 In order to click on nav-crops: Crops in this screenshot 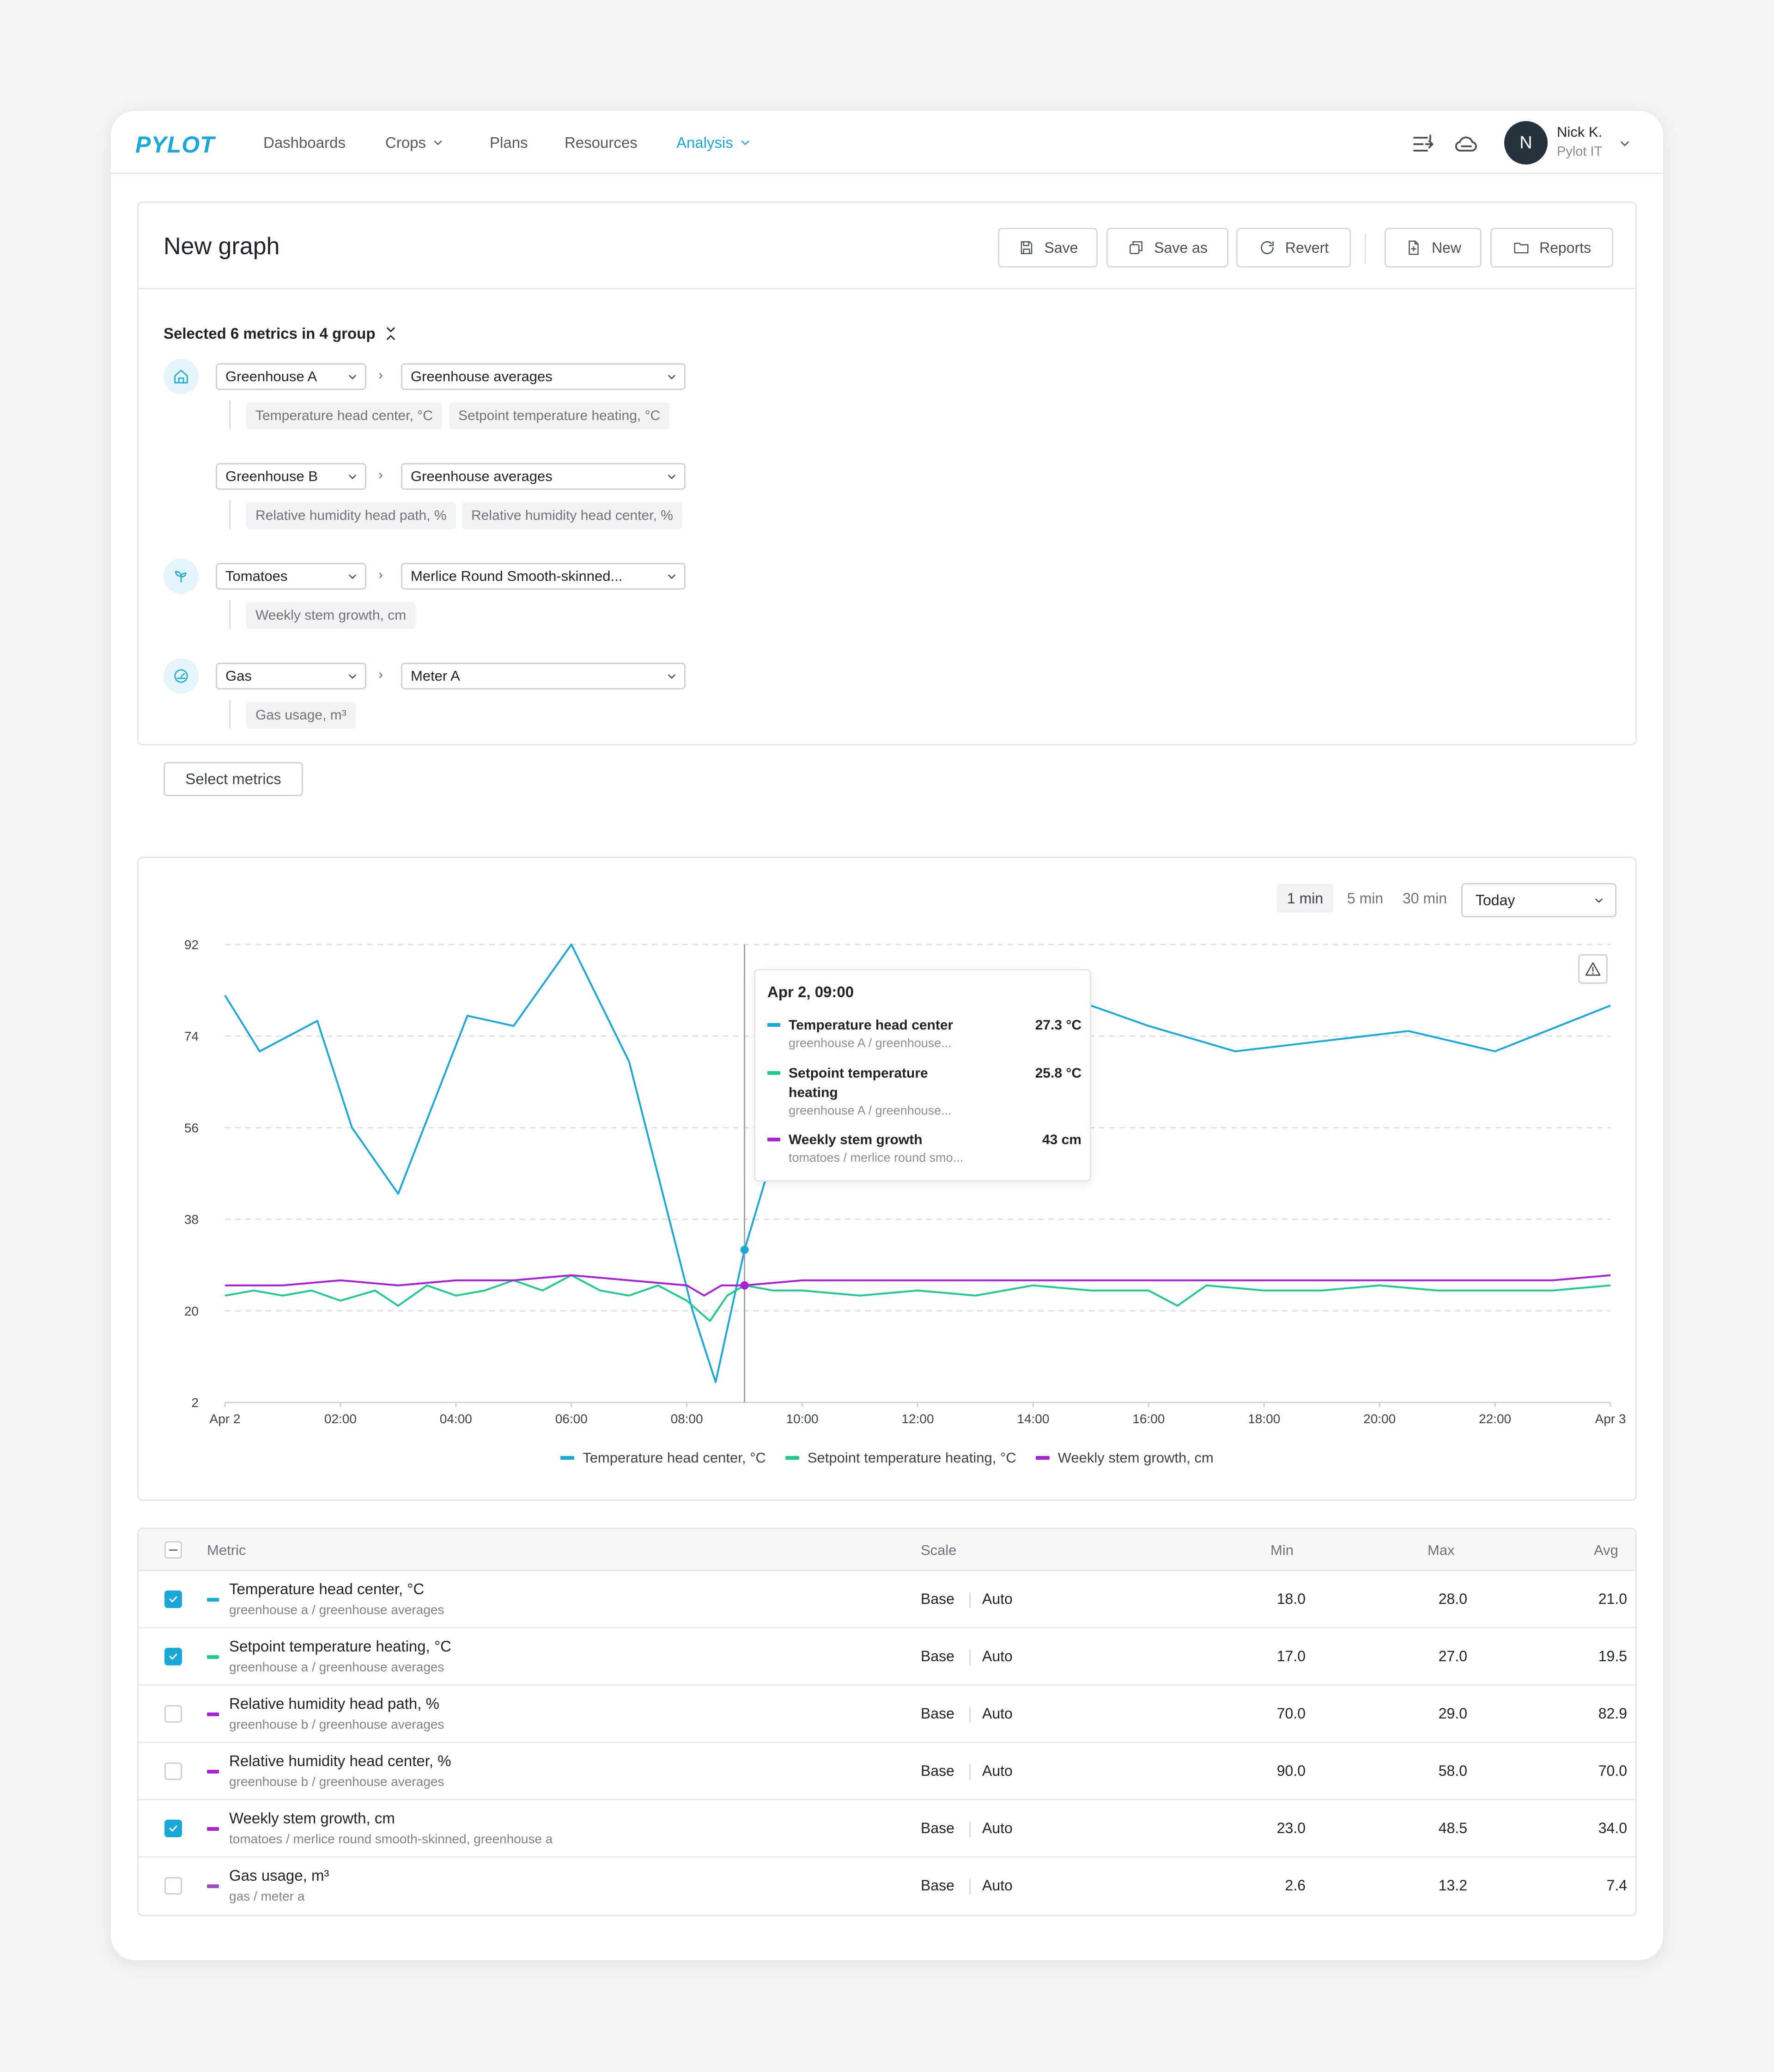, I will do `click(414, 143)`.